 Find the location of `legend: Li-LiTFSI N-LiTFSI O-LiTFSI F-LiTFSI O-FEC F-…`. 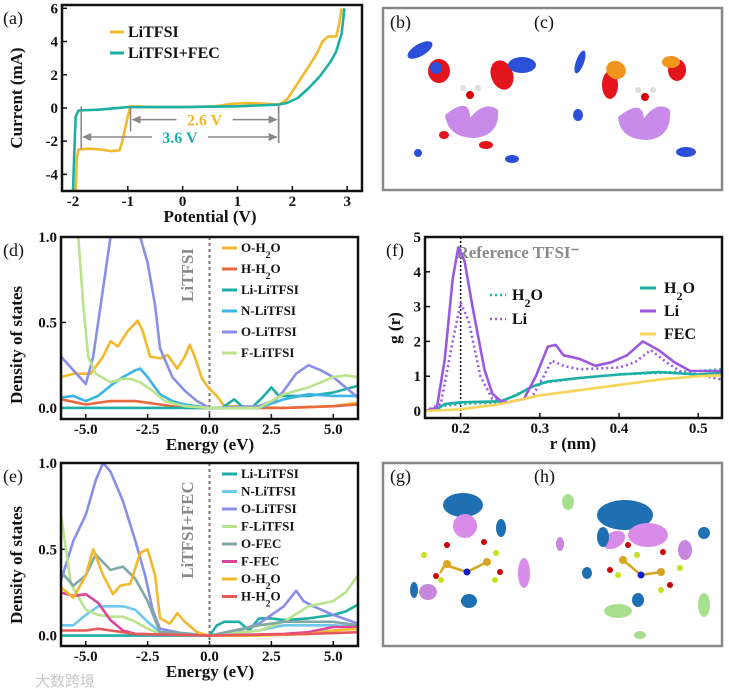

legend: Li-LiTFSI N-LiTFSI O-LiTFSI F-LiTFSI O-FEC F-… is located at coordinates (260, 537).